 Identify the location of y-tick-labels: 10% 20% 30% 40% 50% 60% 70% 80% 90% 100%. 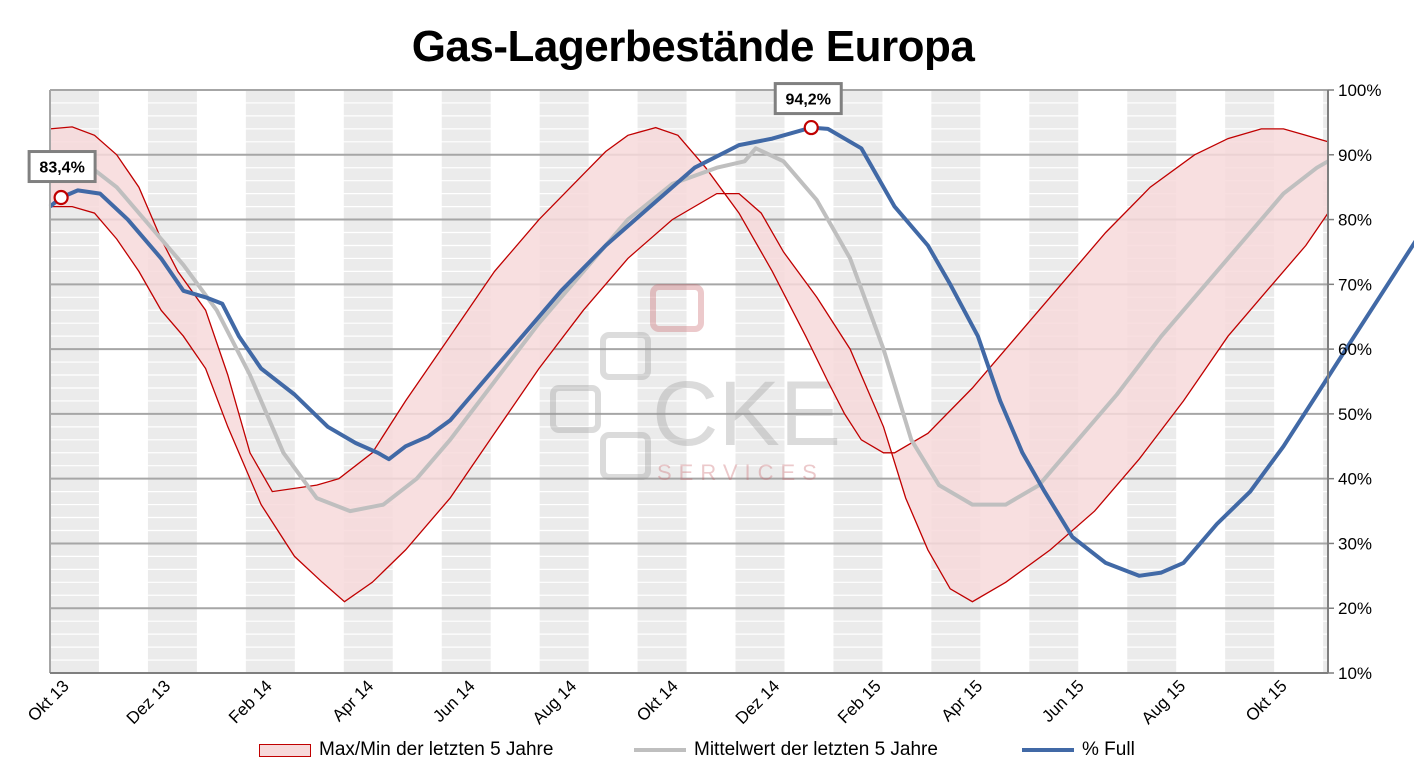
(1354, 382).